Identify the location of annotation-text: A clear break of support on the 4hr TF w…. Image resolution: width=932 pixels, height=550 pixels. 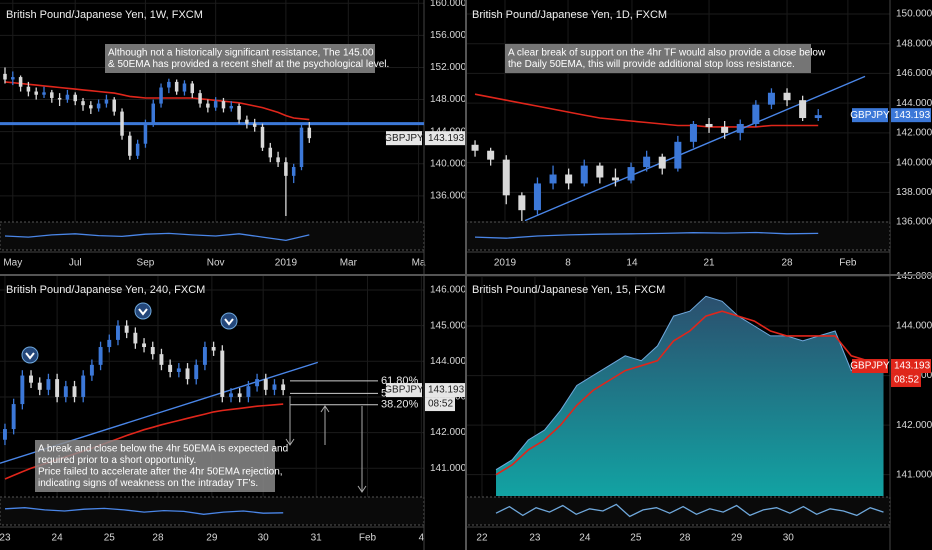
(667, 53).